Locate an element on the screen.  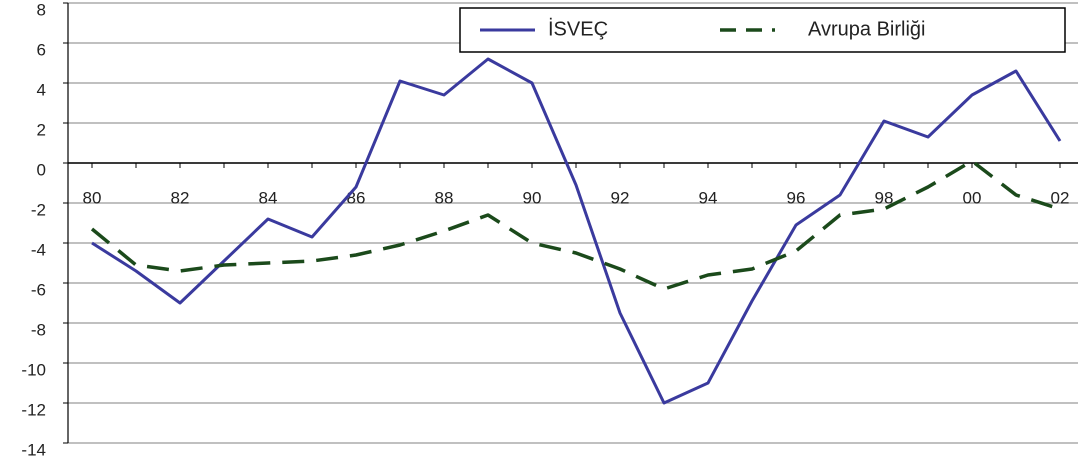
y-tick-label: -12 is located at coordinates (33, 409).